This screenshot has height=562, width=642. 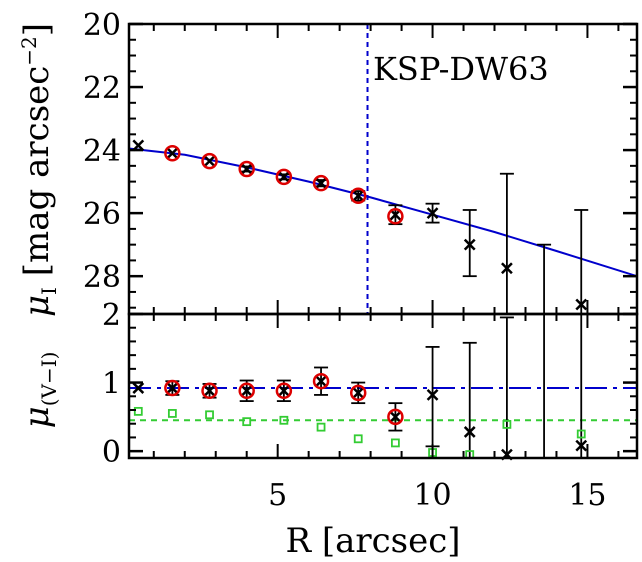 I want to click on x-tick-label: 10, so click(x=432, y=495).